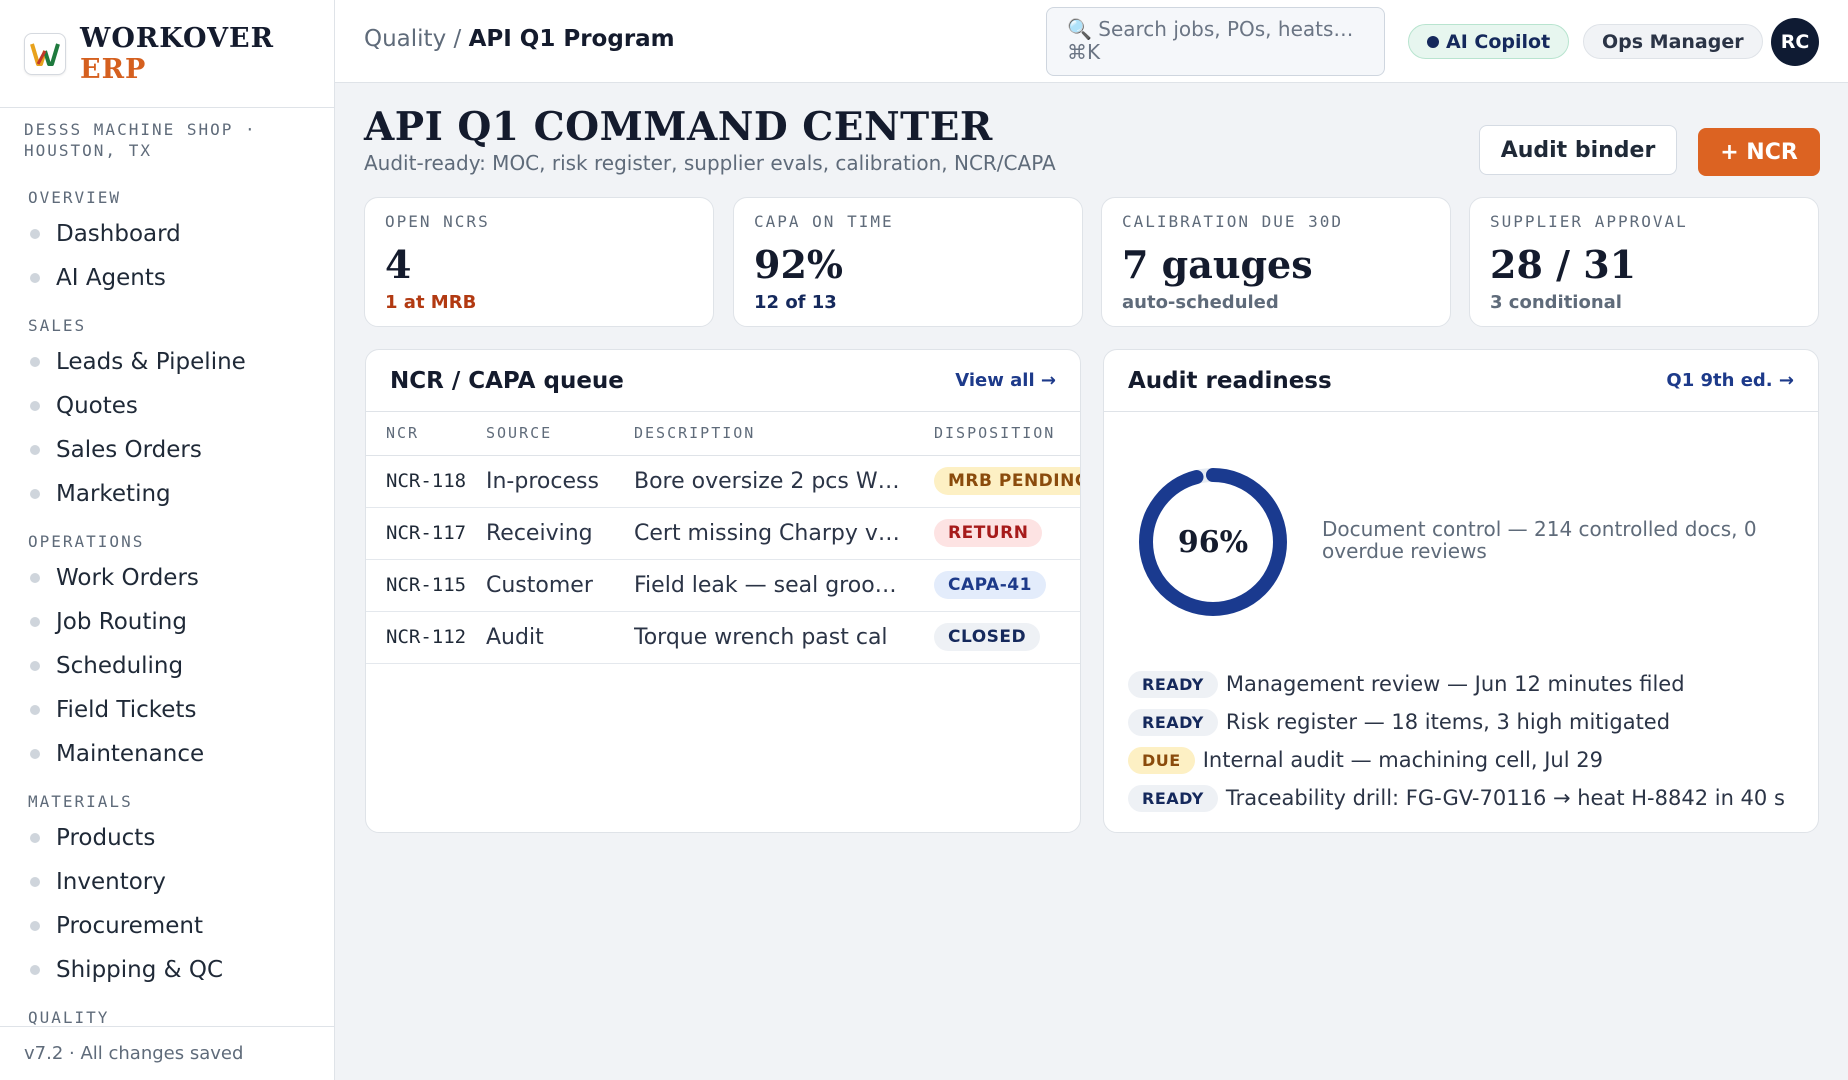 The width and height of the screenshot is (1848, 1080). I want to click on sidebar-item-marketing: Marketing, so click(167, 494).